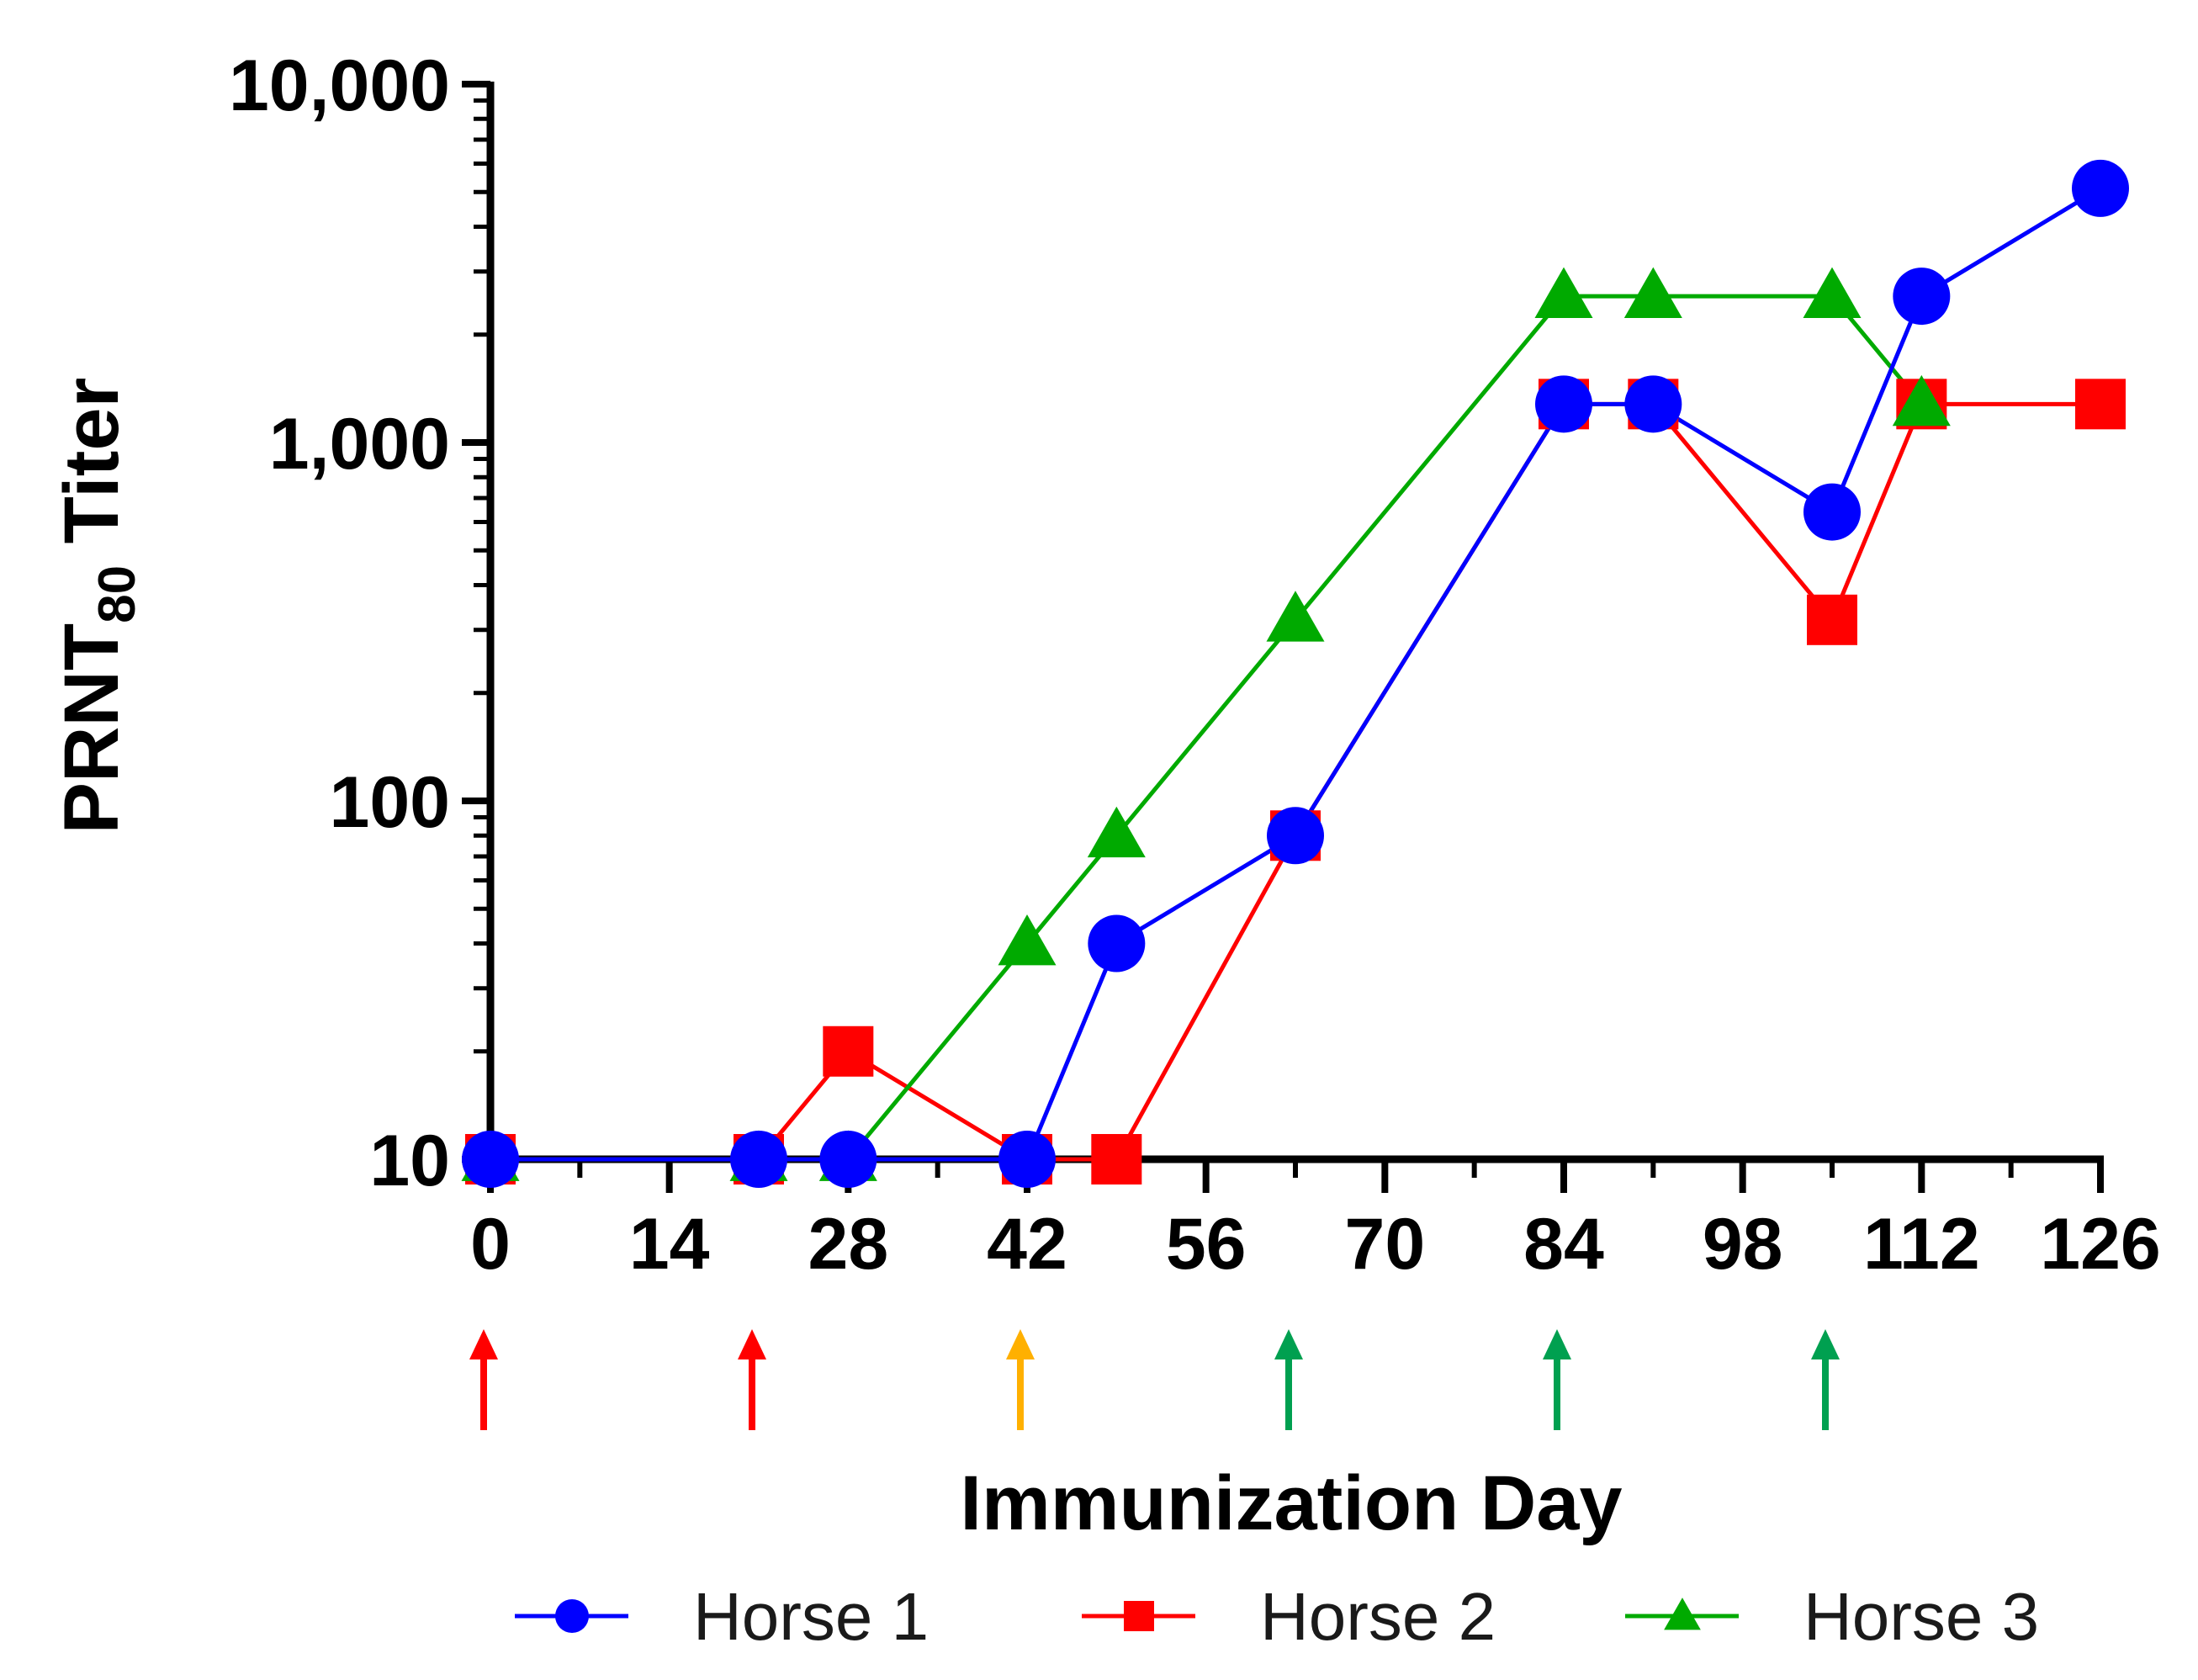 Image resolution: width=2198 pixels, height=1680 pixels. I want to click on x-tick-label: 0, so click(490, 1244).